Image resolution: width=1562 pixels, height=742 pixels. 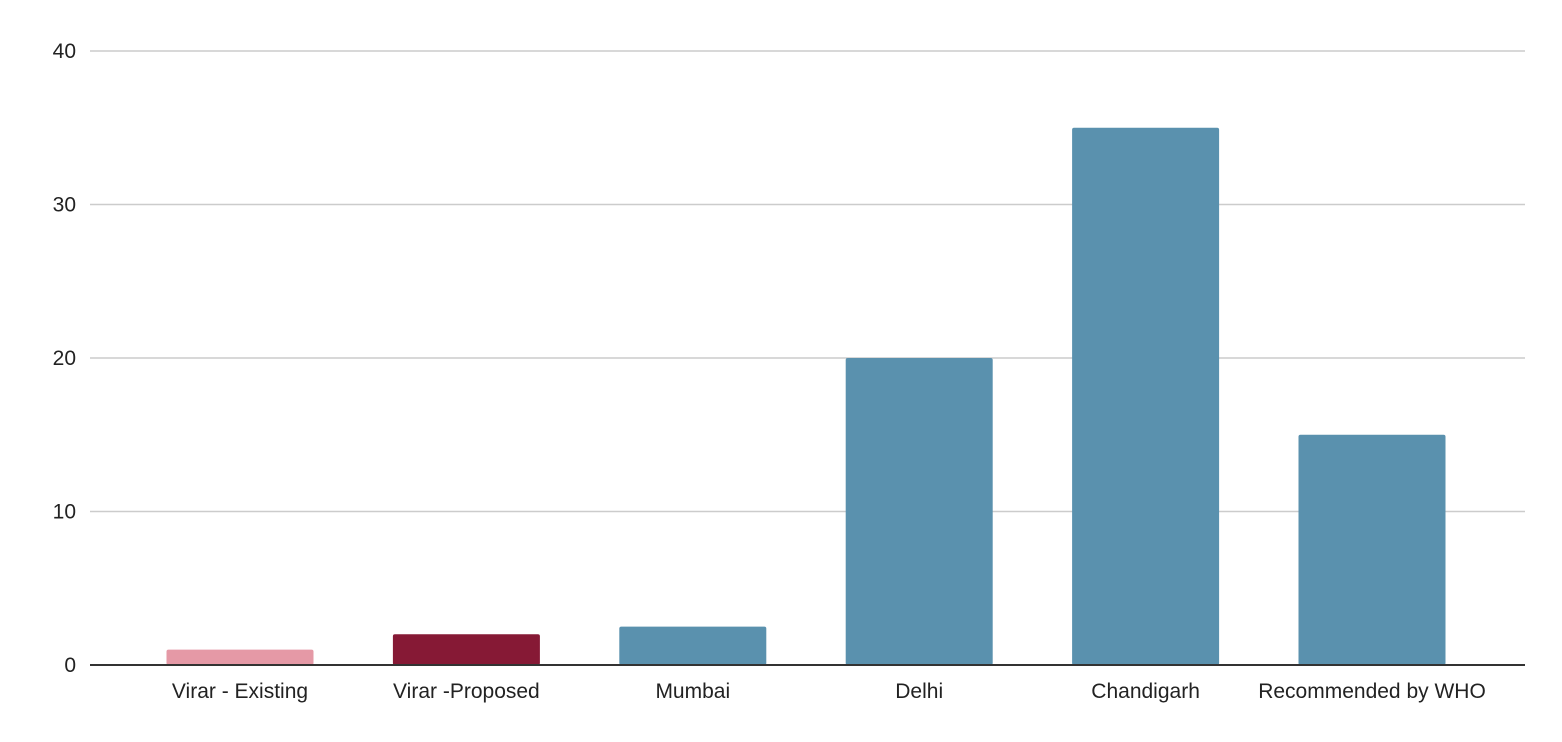 What do you see at coordinates (1372, 691) in the screenshot?
I see `x-tick-label: Recommended by WHO` at bounding box center [1372, 691].